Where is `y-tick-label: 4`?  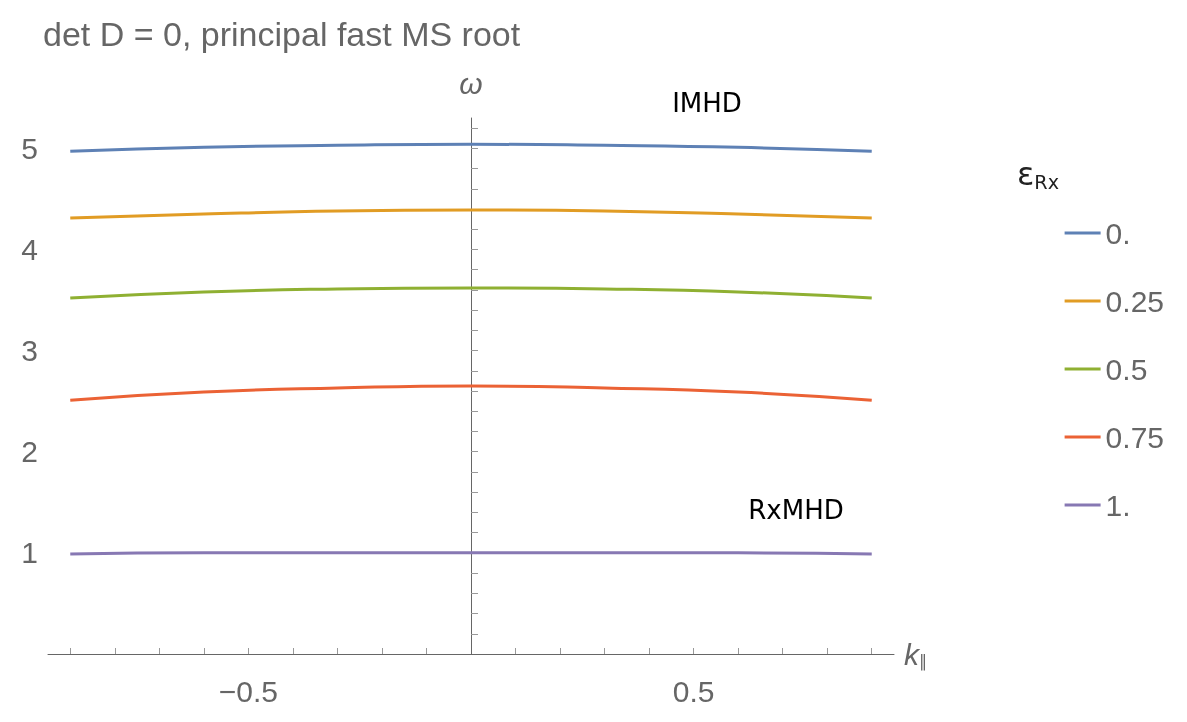
y-tick-label: 4 is located at coordinates (29, 249).